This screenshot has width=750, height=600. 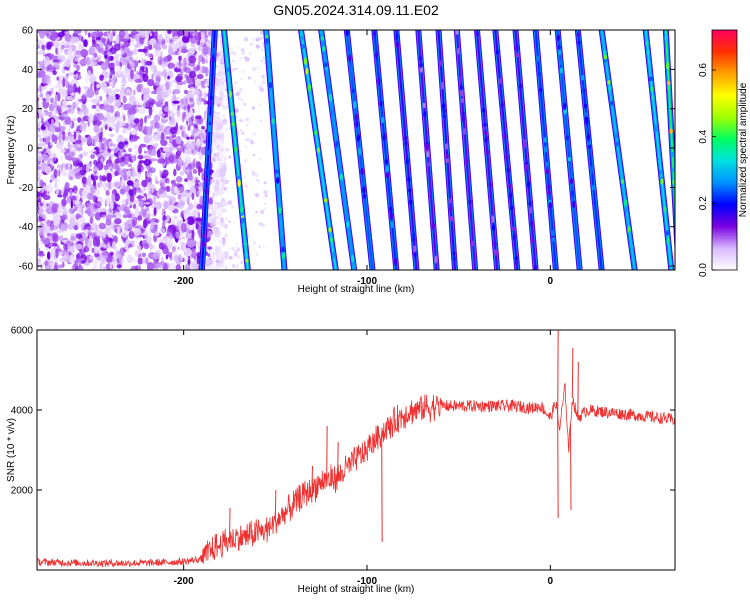 I want to click on colorbar-tick-label: 0.2, so click(x=703, y=203).